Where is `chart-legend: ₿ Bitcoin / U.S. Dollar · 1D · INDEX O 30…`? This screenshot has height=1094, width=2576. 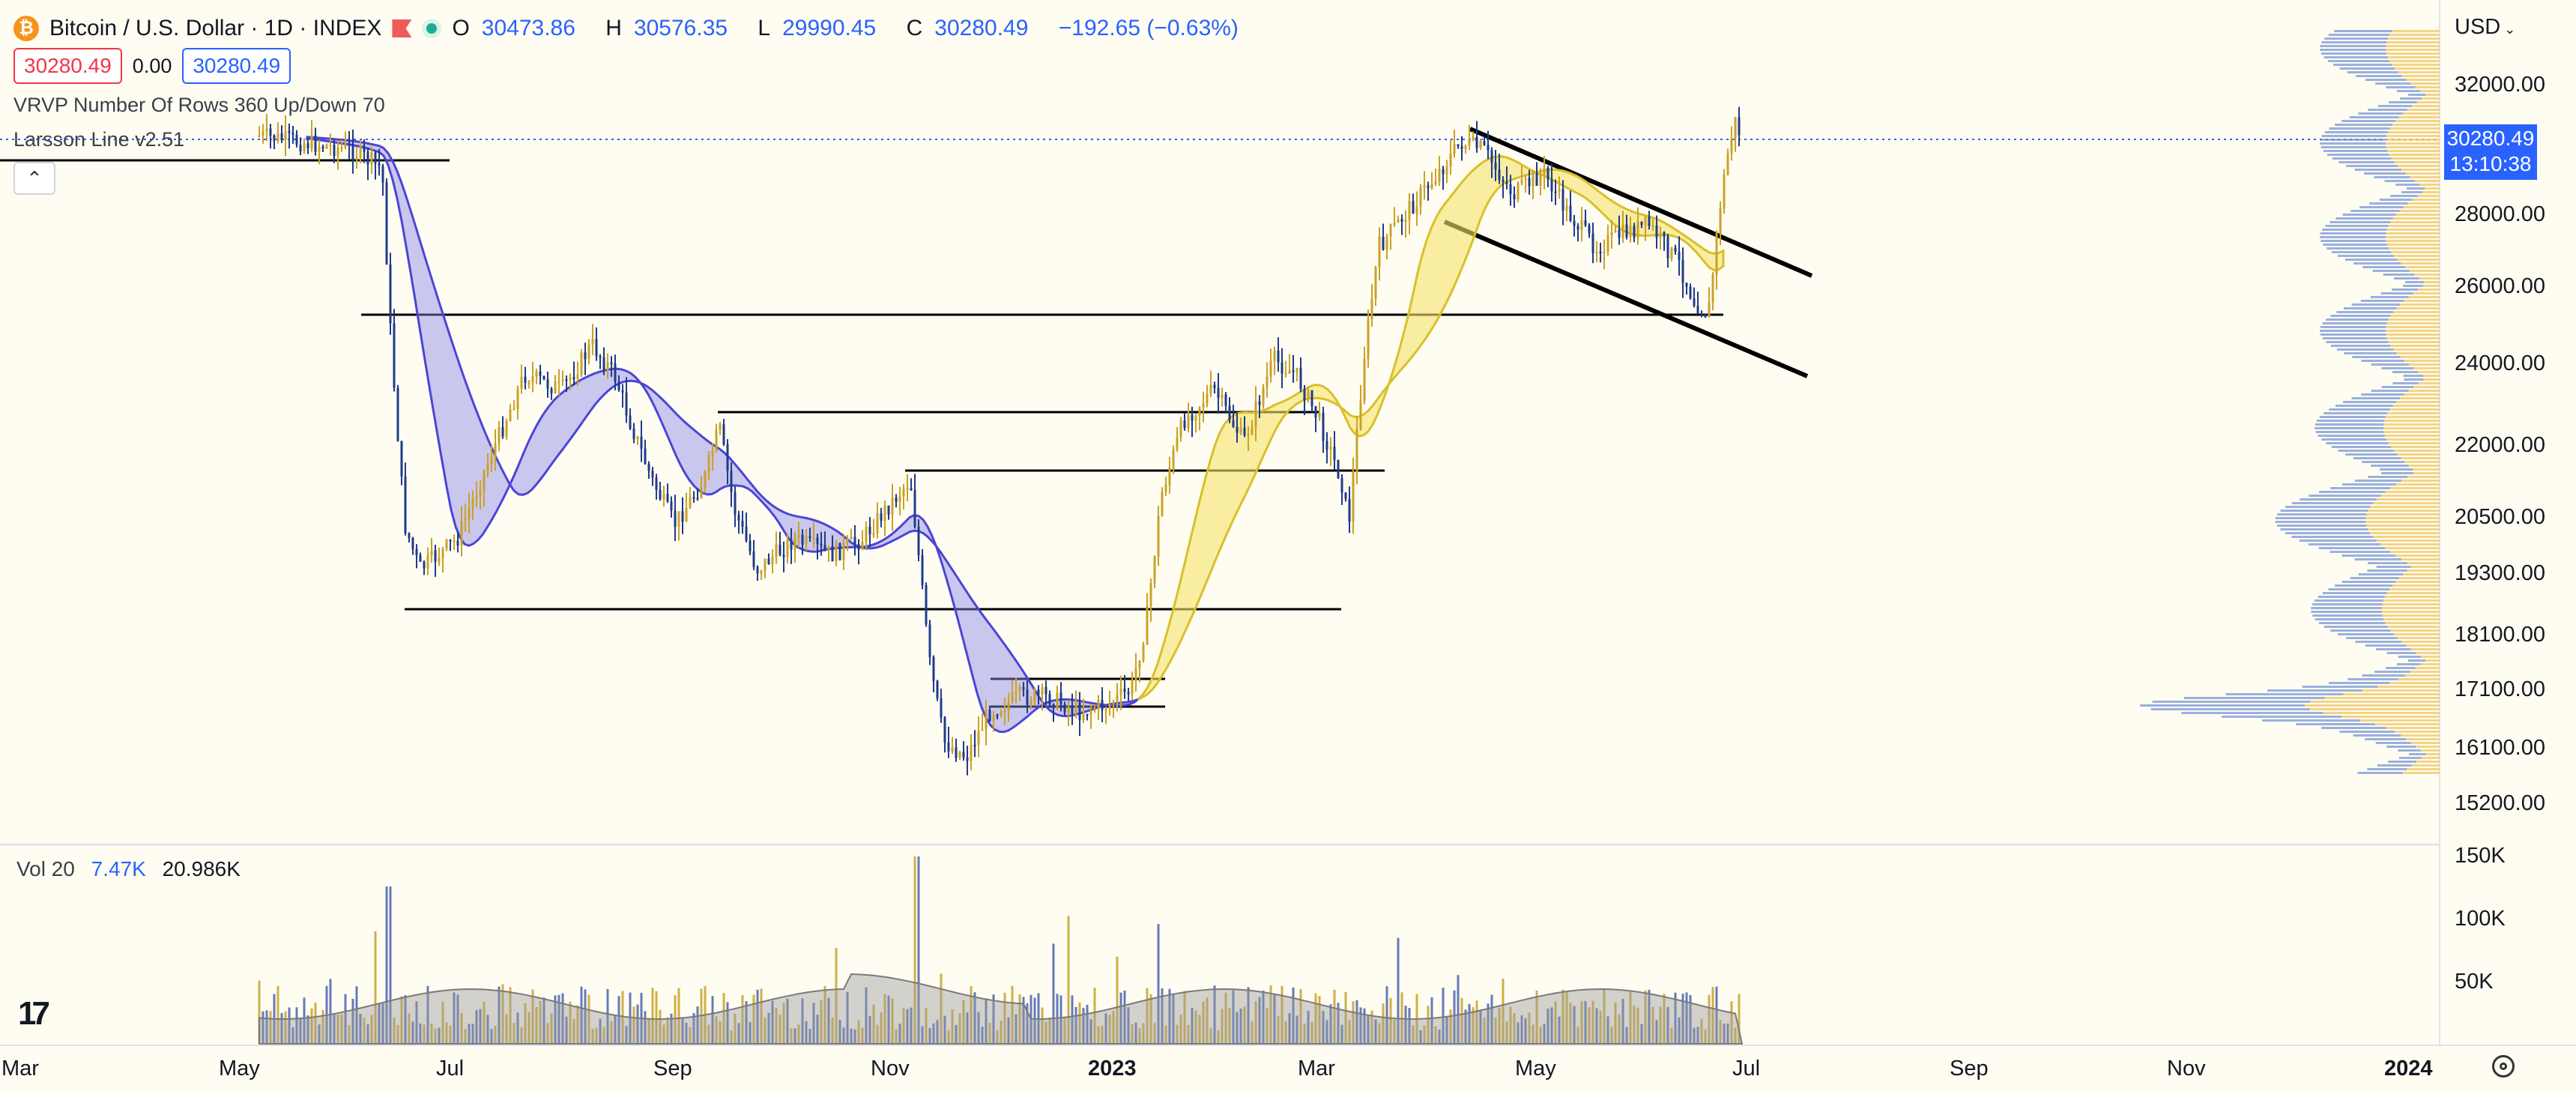 chart-legend: ₿ Bitcoin / U.S. Dollar · 1D · INDEX O 30… is located at coordinates (632, 104).